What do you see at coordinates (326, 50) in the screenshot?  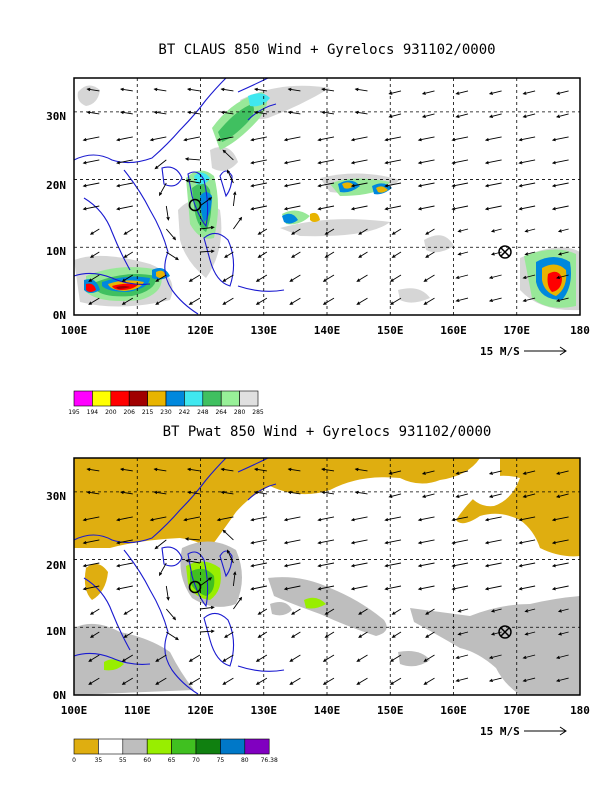 I see `panel1-title: BT CLAUS 850 Wind + Gyrelocs 931102/0000` at bounding box center [326, 50].